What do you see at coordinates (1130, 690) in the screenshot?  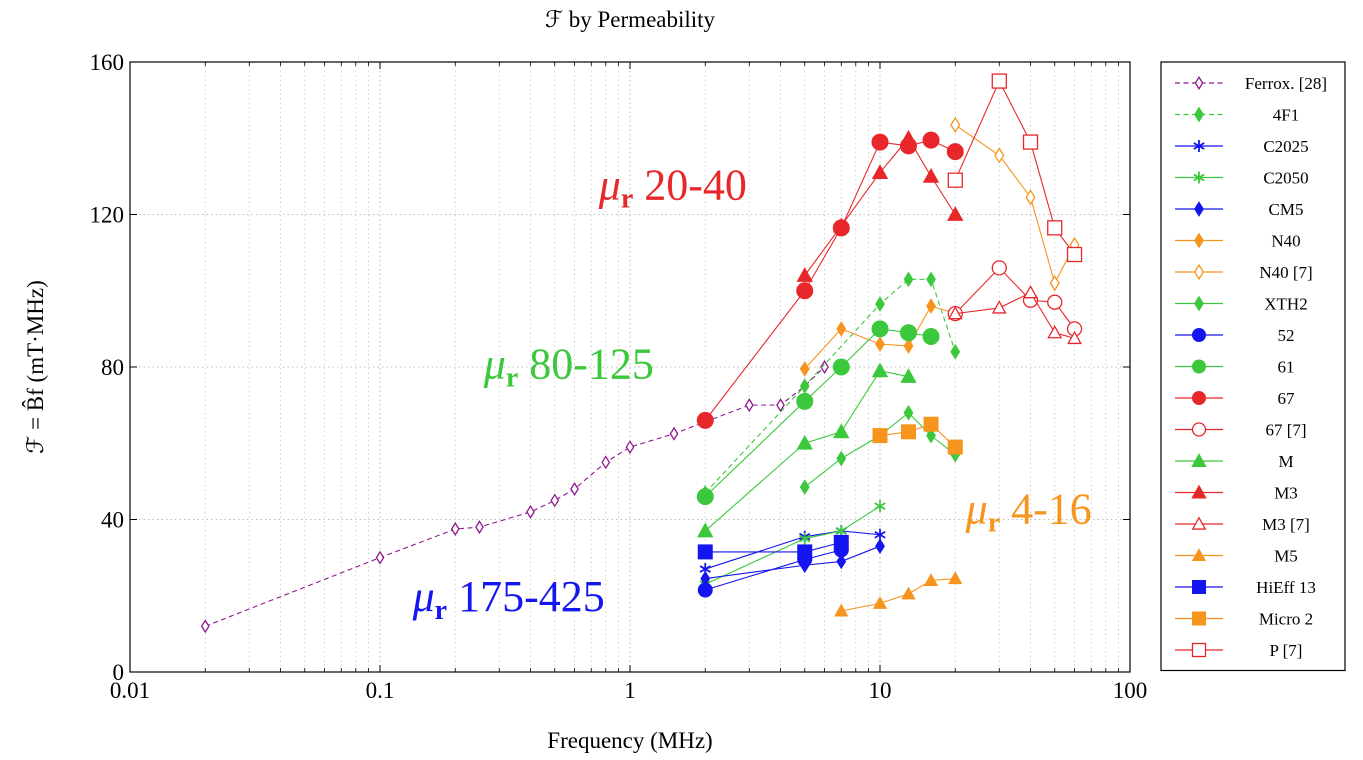 I see `x-tick-label: 100` at bounding box center [1130, 690].